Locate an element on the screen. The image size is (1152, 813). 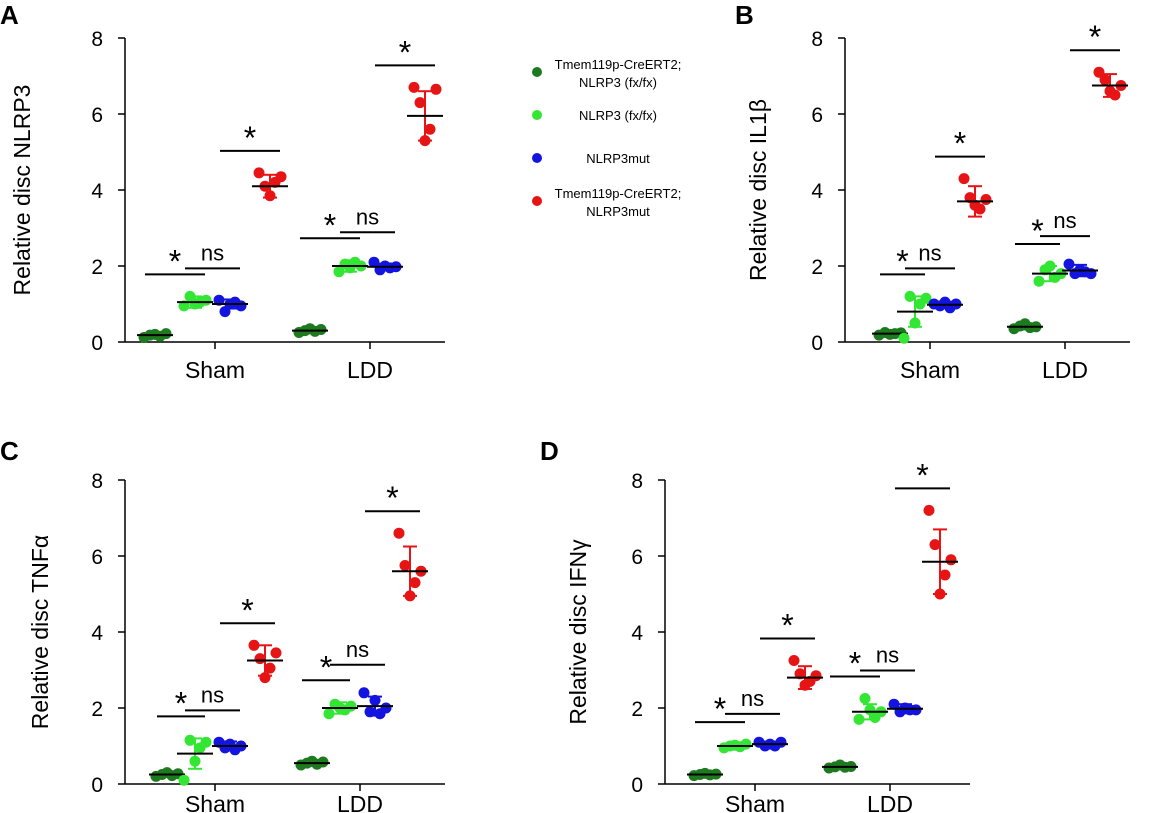
legend-item: Tmem119p-CreERT2; NLRP3 (fx/fx) is located at coordinates (606, 73).